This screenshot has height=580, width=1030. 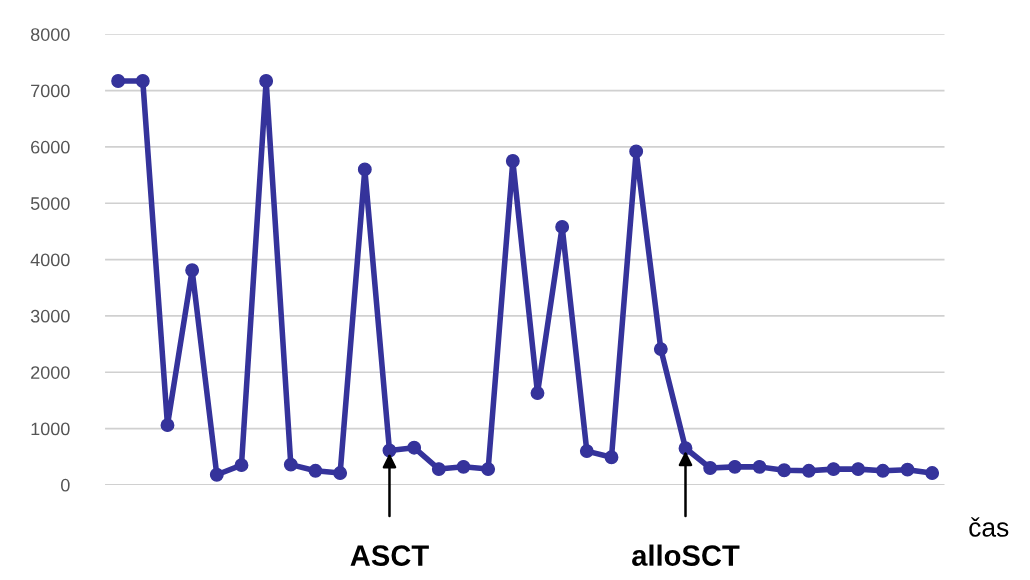 I want to click on y-tick-label: 8000, so click(x=50, y=34).